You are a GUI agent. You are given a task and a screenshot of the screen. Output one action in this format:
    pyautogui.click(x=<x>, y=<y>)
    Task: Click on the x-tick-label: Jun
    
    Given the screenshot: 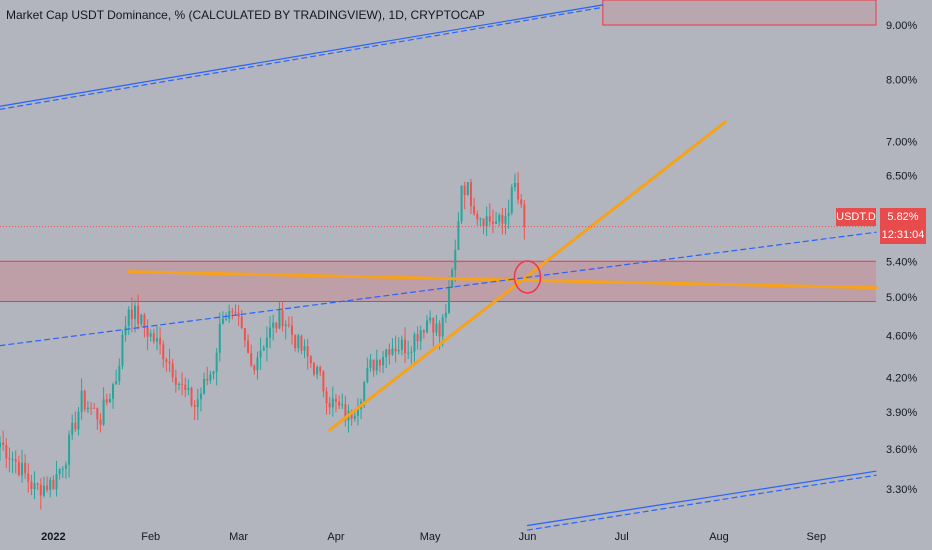 What is the action you would take?
    pyautogui.click(x=528, y=537)
    